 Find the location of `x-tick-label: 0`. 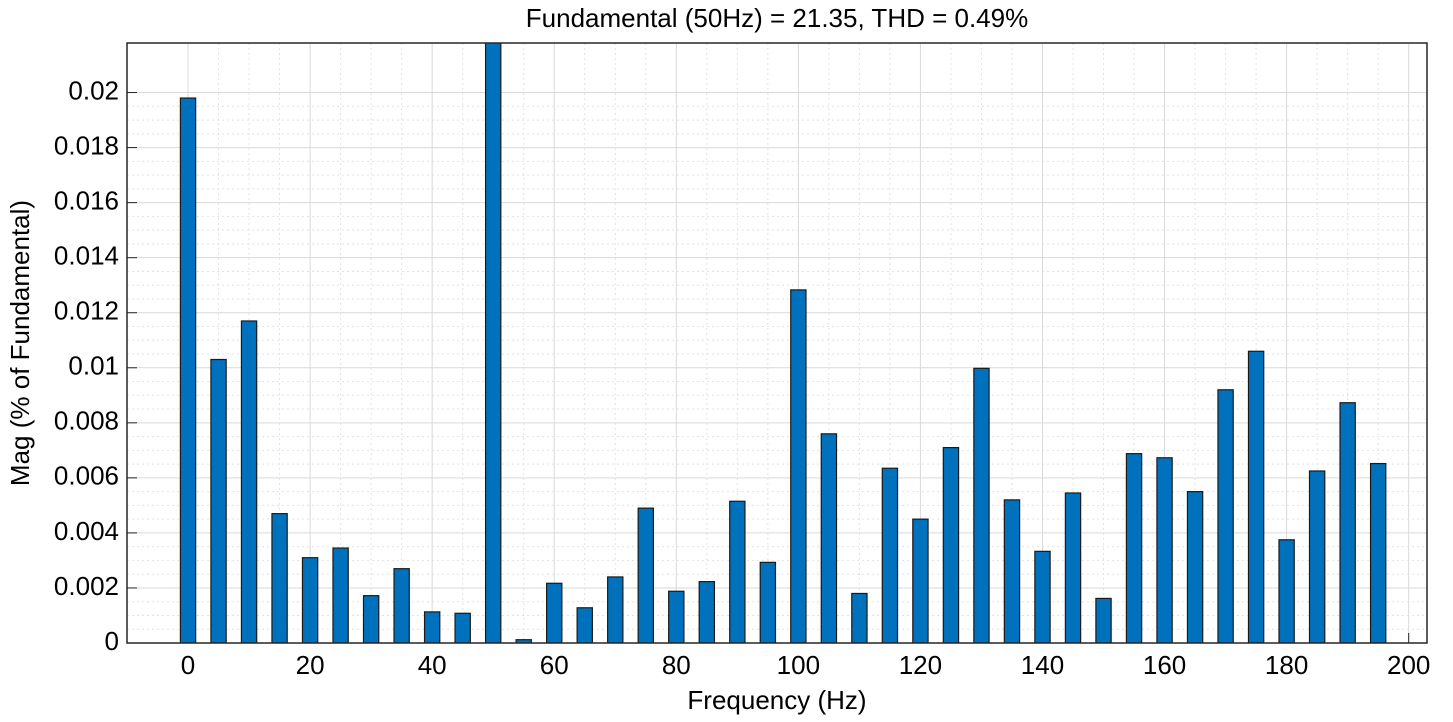

x-tick-label: 0 is located at coordinates (188, 665).